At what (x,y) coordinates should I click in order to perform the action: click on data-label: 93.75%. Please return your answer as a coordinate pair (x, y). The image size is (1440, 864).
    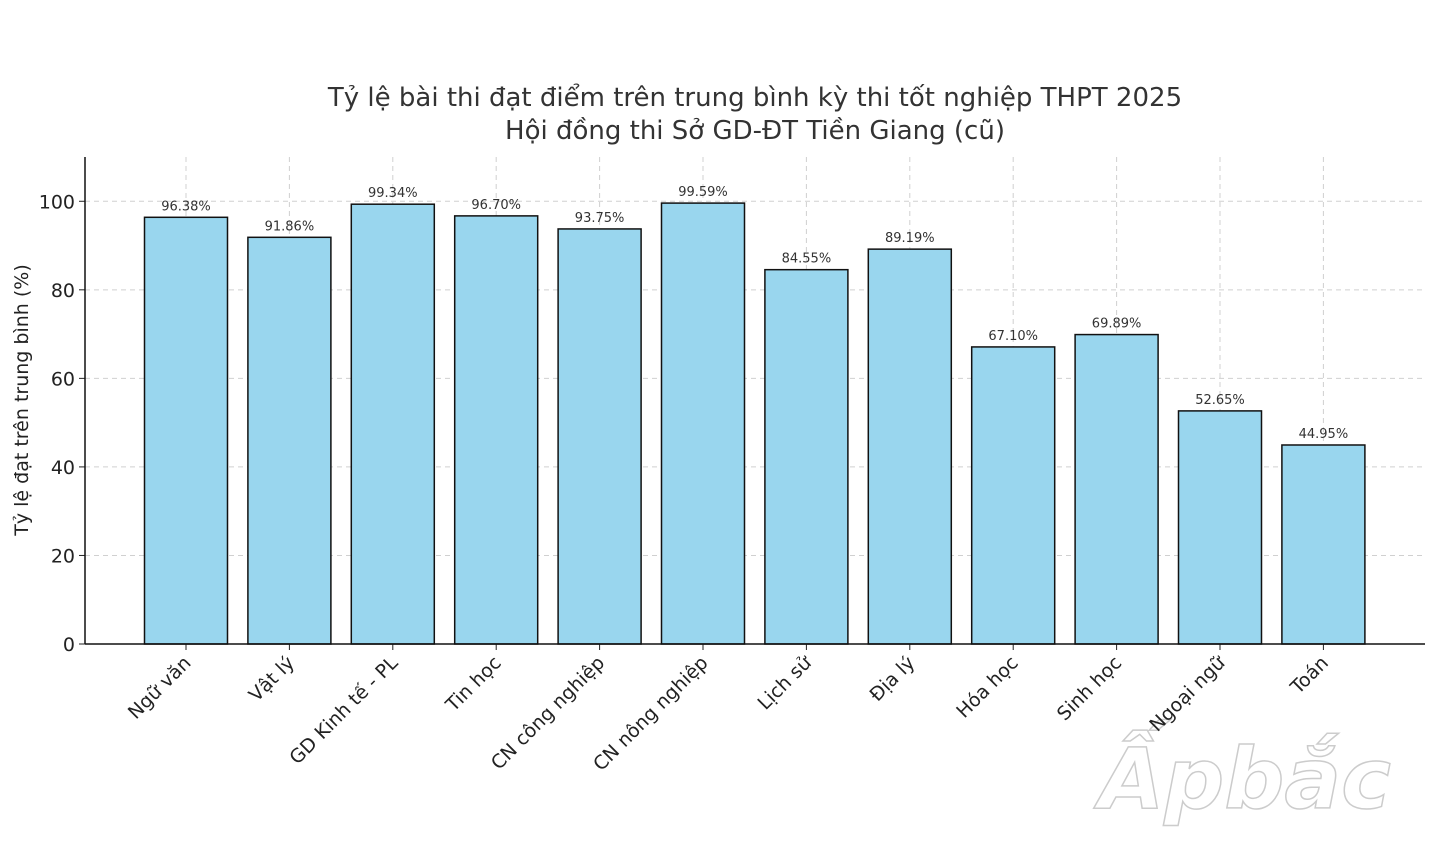
    Looking at the image, I should click on (600, 218).